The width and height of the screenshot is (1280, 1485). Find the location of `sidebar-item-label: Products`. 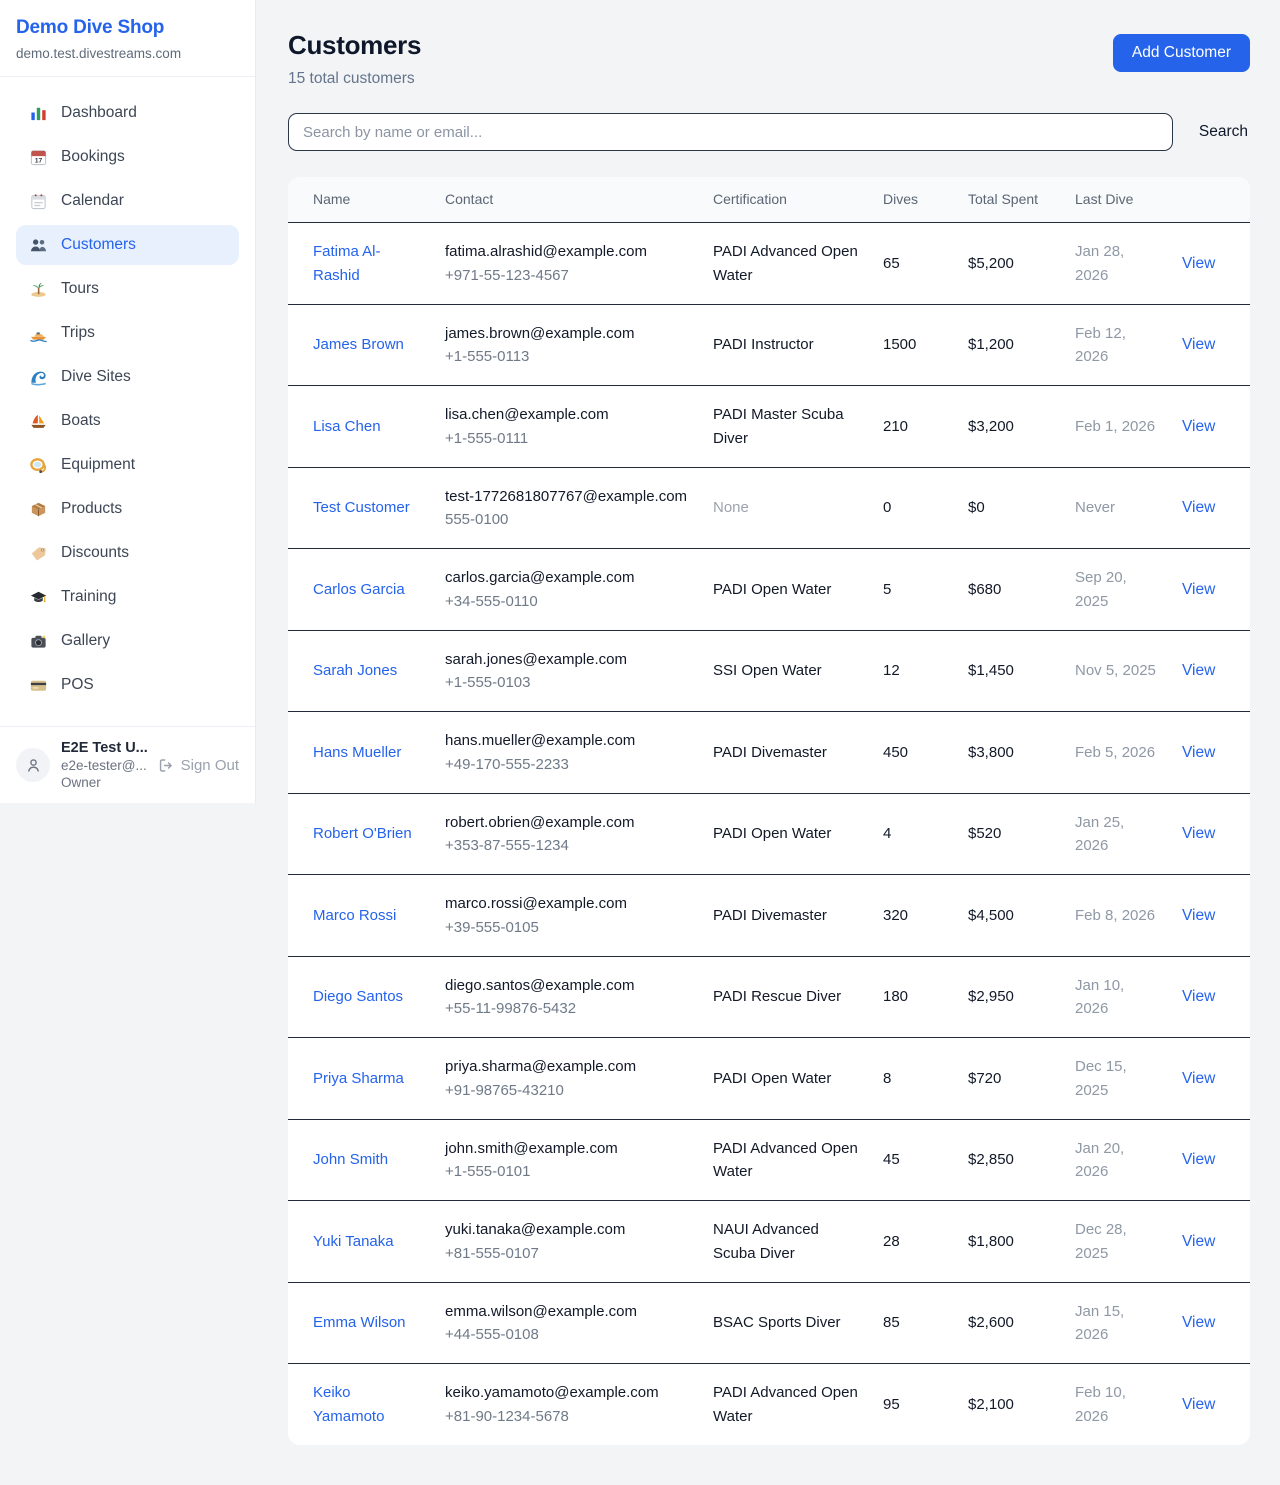

sidebar-item-label: Products is located at coordinates (92, 508).